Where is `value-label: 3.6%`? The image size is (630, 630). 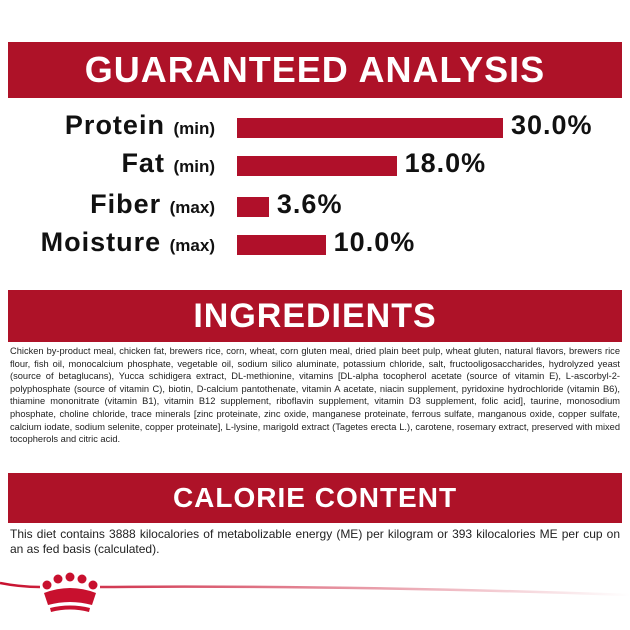
value-label: 3.6% is located at coordinates (309, 204).